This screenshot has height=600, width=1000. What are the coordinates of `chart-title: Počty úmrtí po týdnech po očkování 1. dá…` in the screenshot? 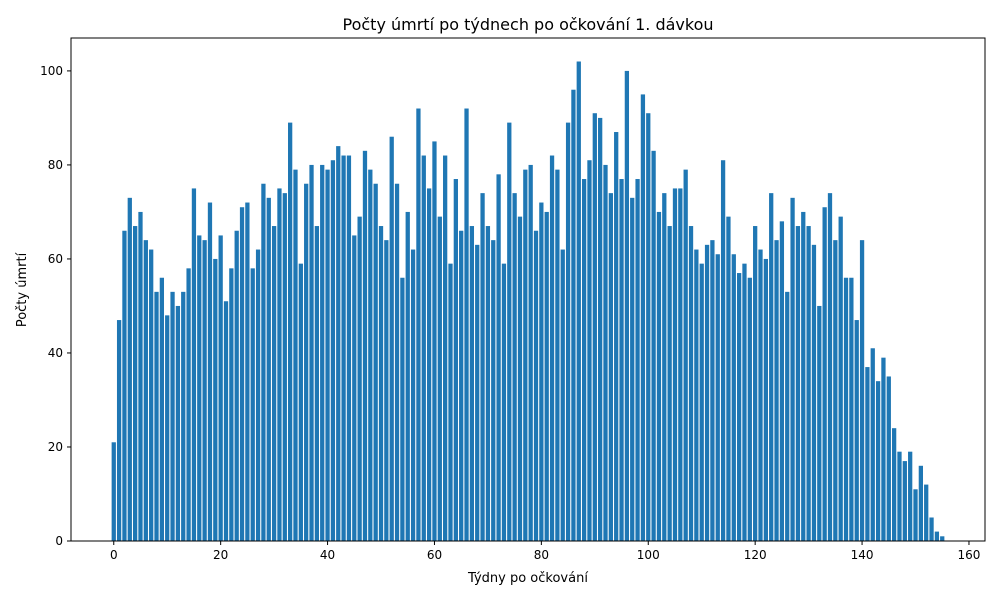 It's located at (528, 24).